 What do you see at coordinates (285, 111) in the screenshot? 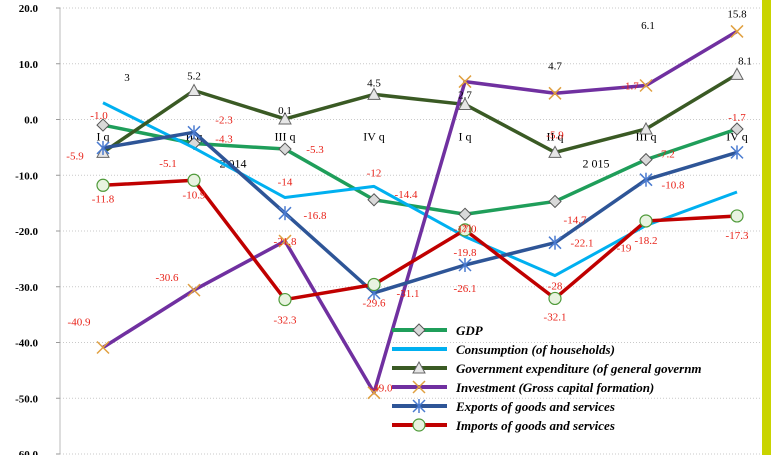
I see `data-label: 0.1` at bounding box center [285, 111].